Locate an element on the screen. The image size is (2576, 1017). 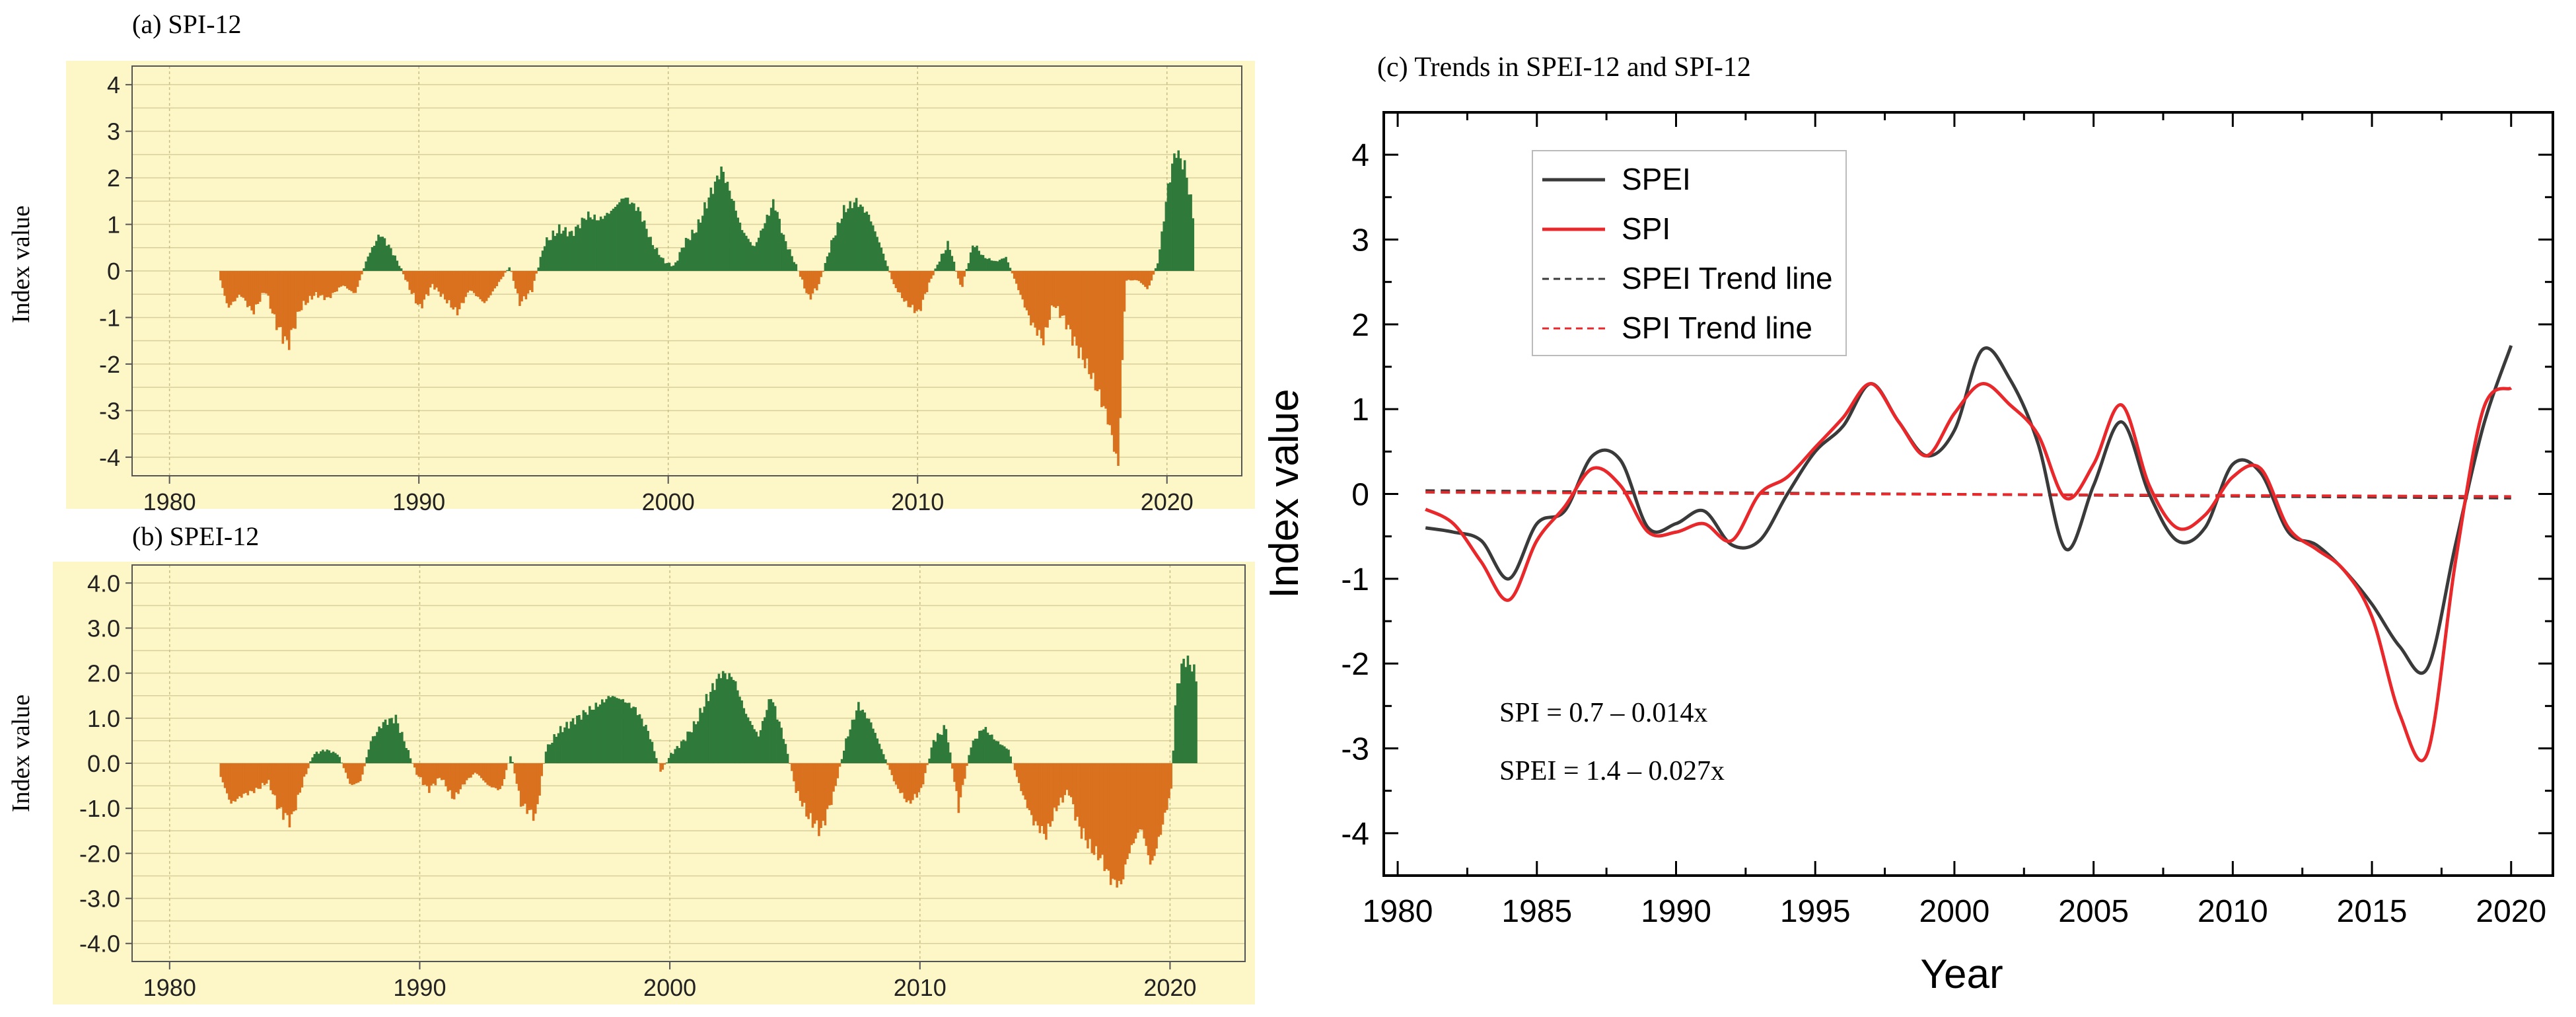
panel-b-ylabel: Index value is located at coordinates (21, 753).